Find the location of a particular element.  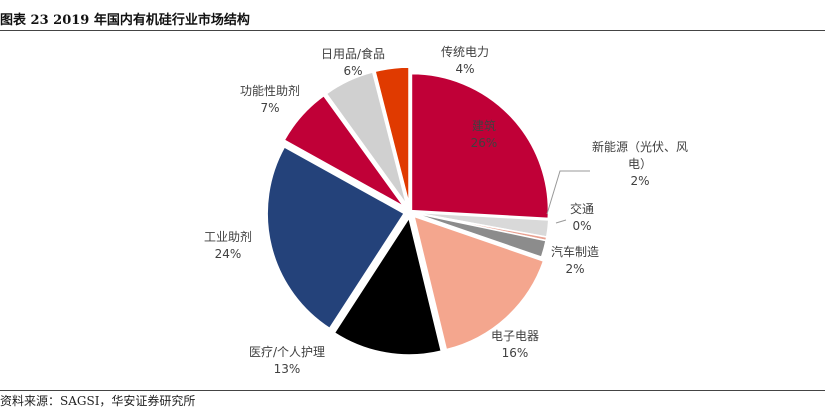

slice-label-1: 建筑 is located at coordinates (484, 125).